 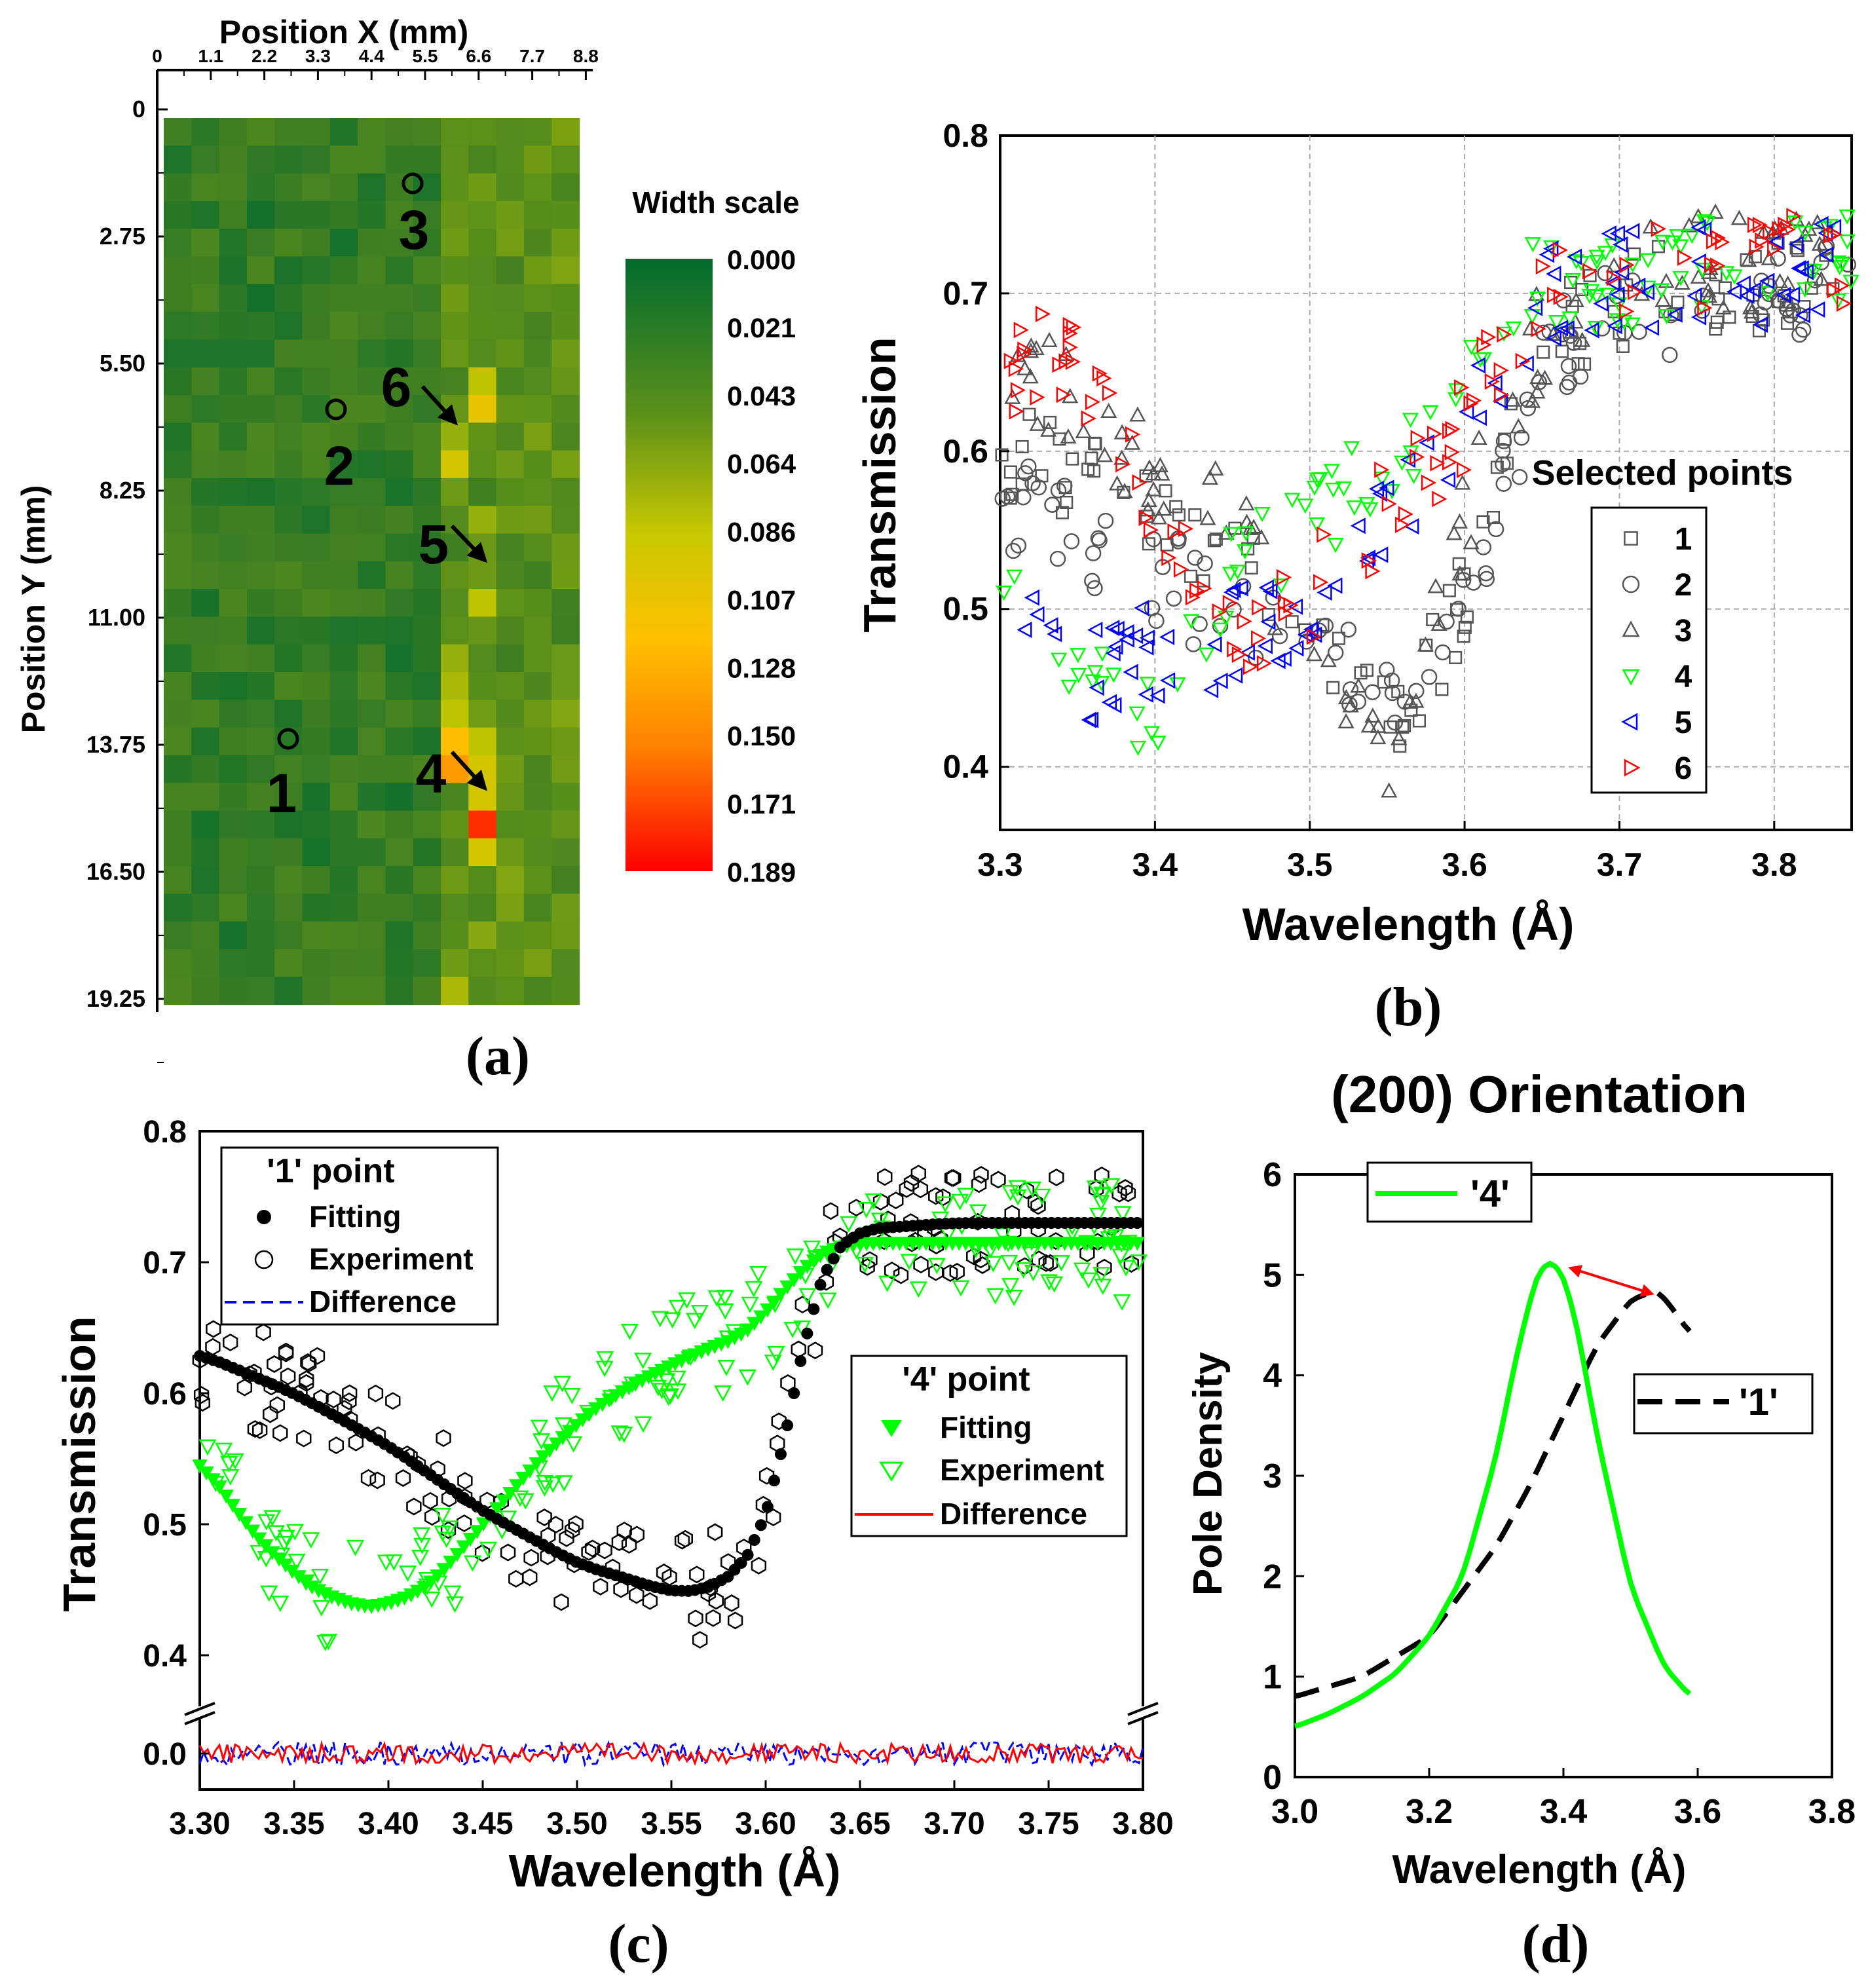 I want to click on legend-1-fitting-label: Fitting, so click(x=355, y=1216).